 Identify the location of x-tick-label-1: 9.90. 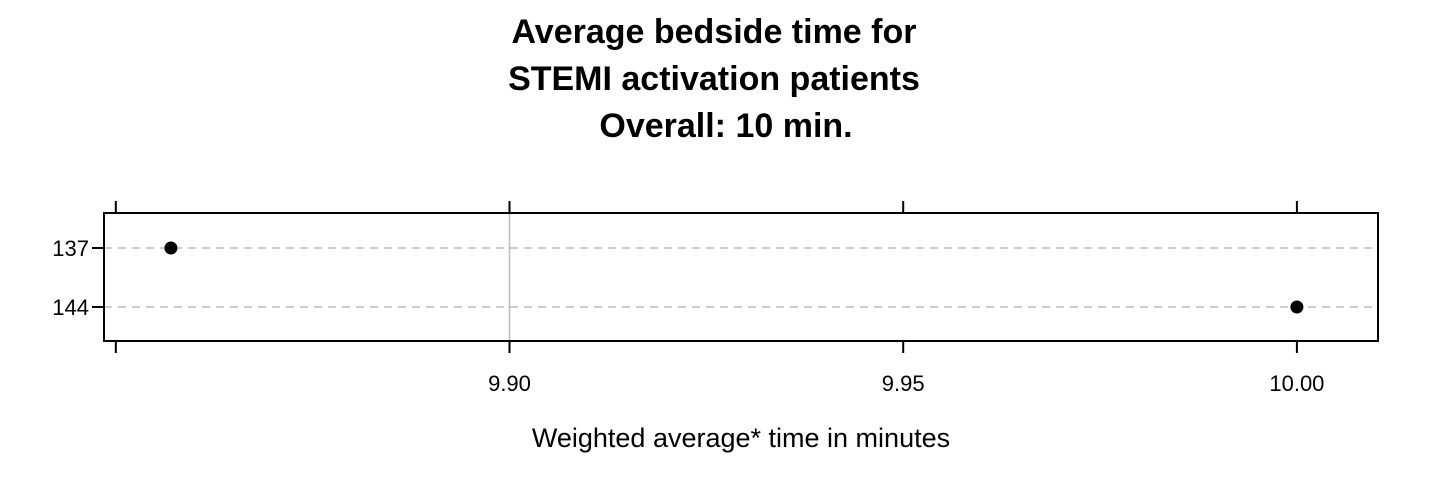
(509, 383).